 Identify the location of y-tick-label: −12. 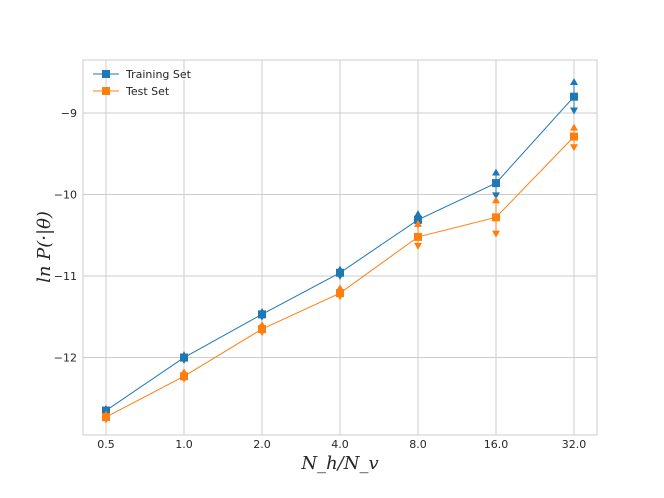
(65, 358).